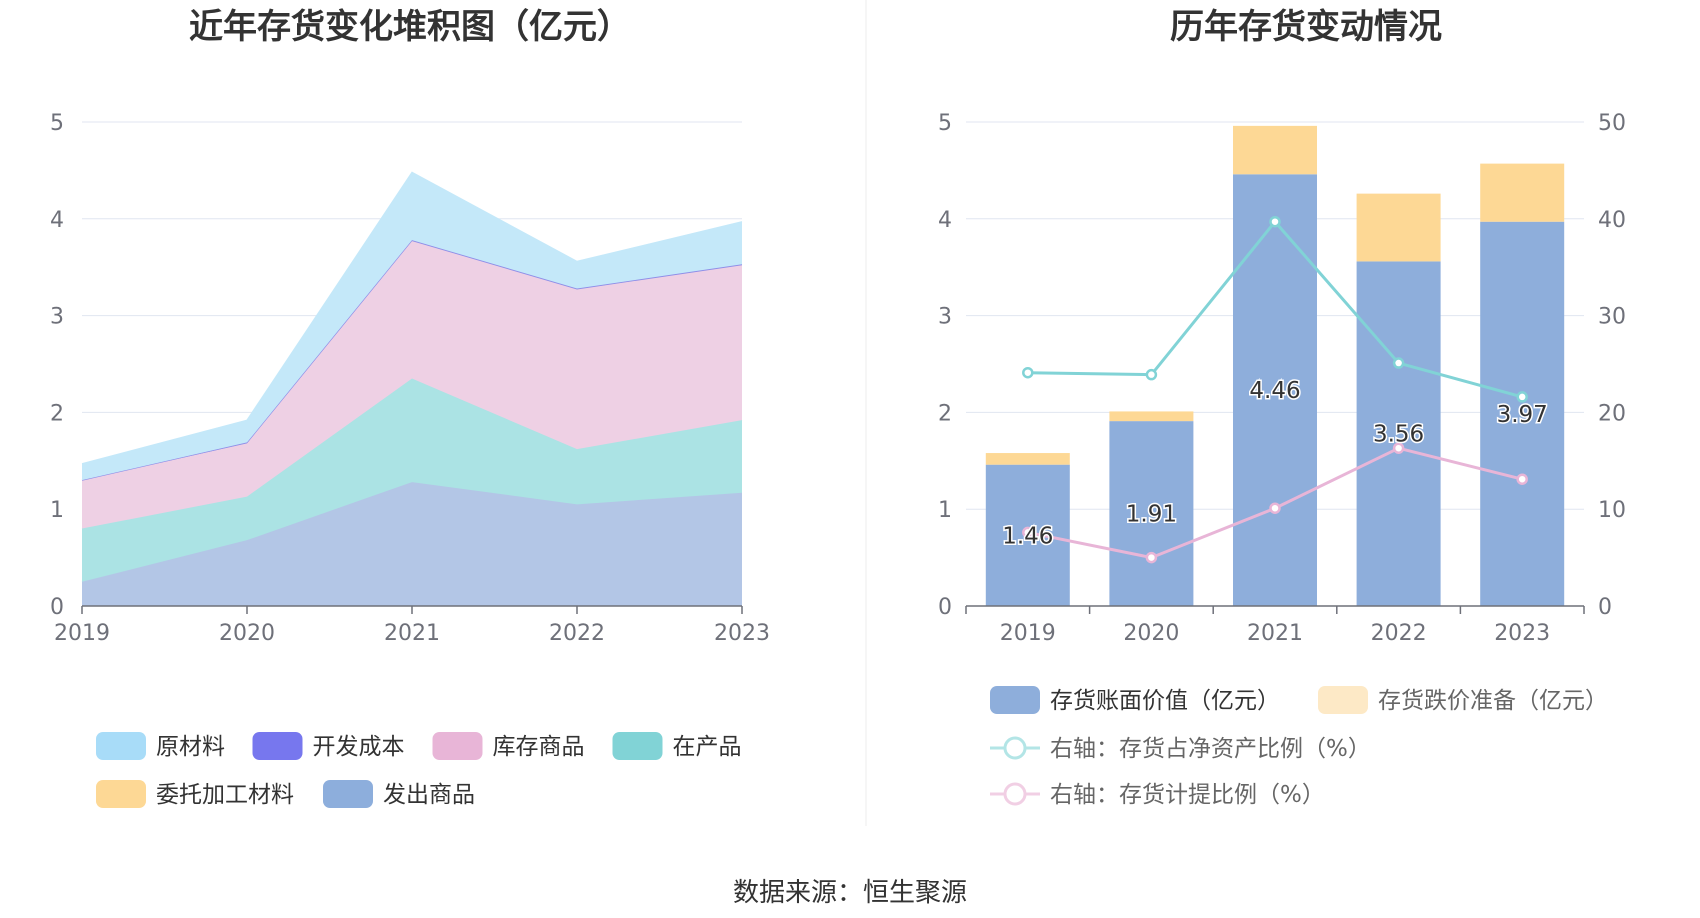 The height and width of the screenshot is (918, 1700). I want to click on right-y2-tick-label: 40, so click(1612, 220).